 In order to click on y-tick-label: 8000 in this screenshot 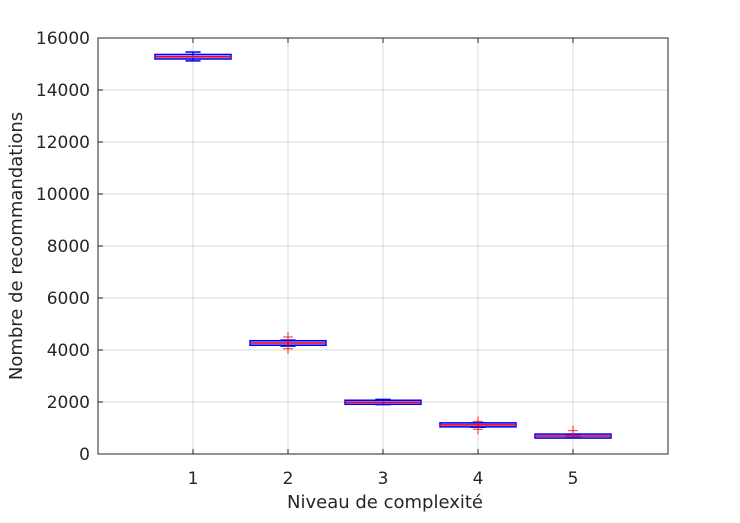, I will do `click(68, 247)`.